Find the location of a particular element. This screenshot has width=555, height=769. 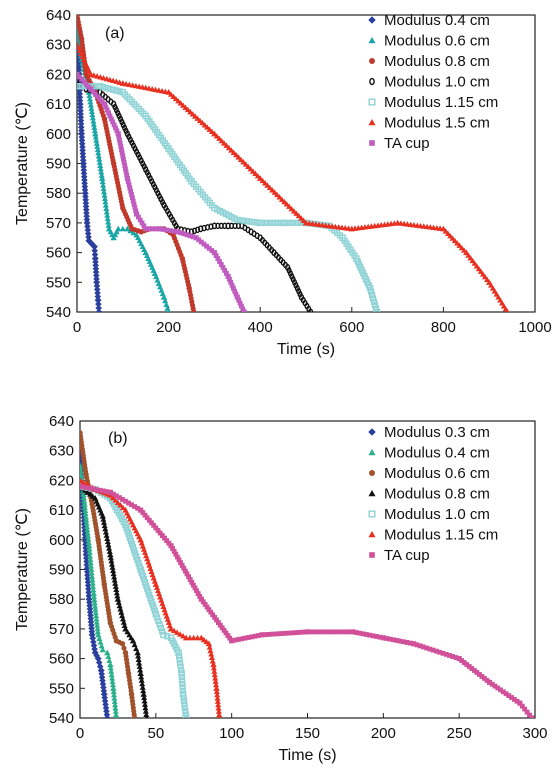

legend-marker is located at coordinates (372, 102).